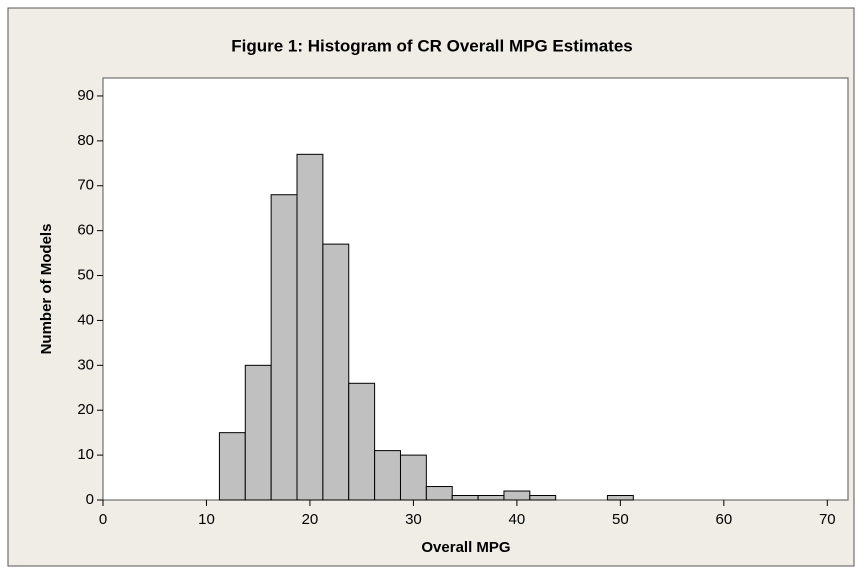 The height and width of the screenshot is (575, 863). What do you see at coordinates (517, 519) in the screenshot?
I see `x-tick-label: 40` at bounding box center [517, 519].